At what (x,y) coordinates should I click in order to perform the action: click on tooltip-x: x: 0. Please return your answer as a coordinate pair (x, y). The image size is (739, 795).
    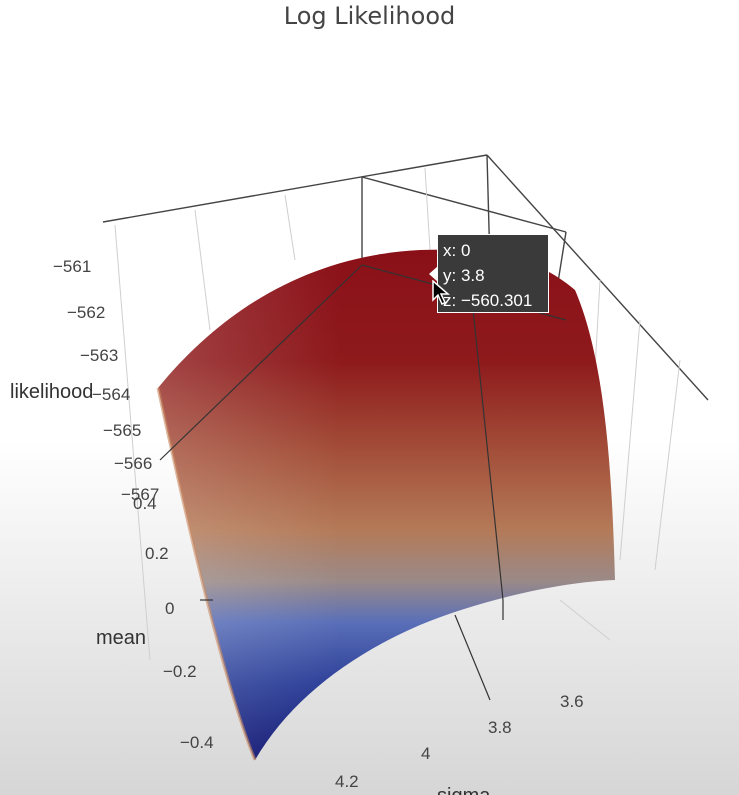
    Looking at the image, I should click on (457, 250).